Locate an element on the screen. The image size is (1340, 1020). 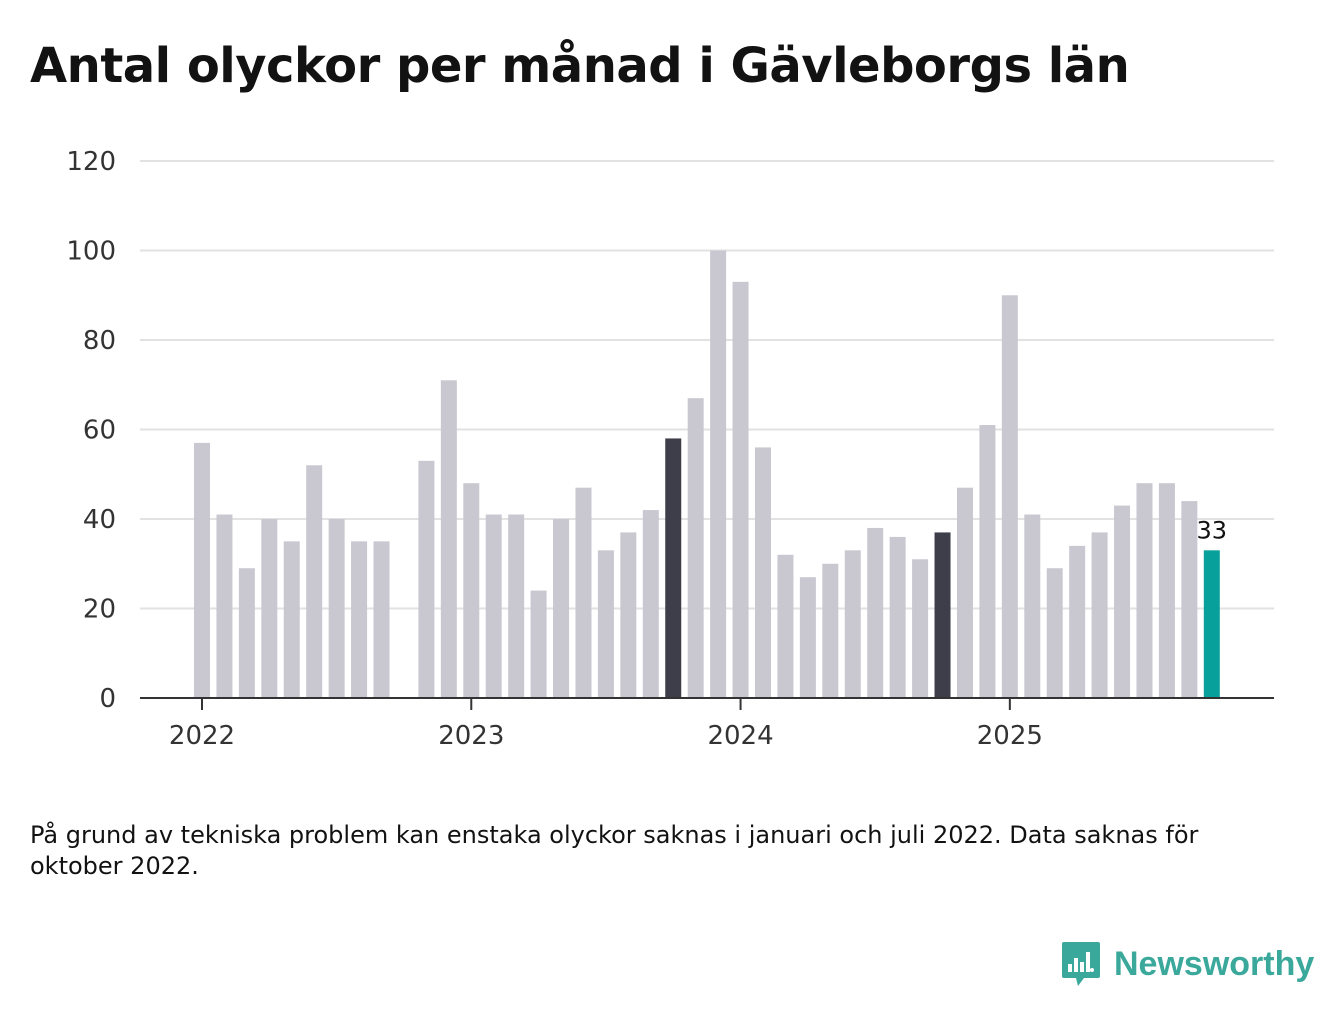
y-axis-ticks: 0 20 40 60 80 100 120 is located at coordinates (91, 430).